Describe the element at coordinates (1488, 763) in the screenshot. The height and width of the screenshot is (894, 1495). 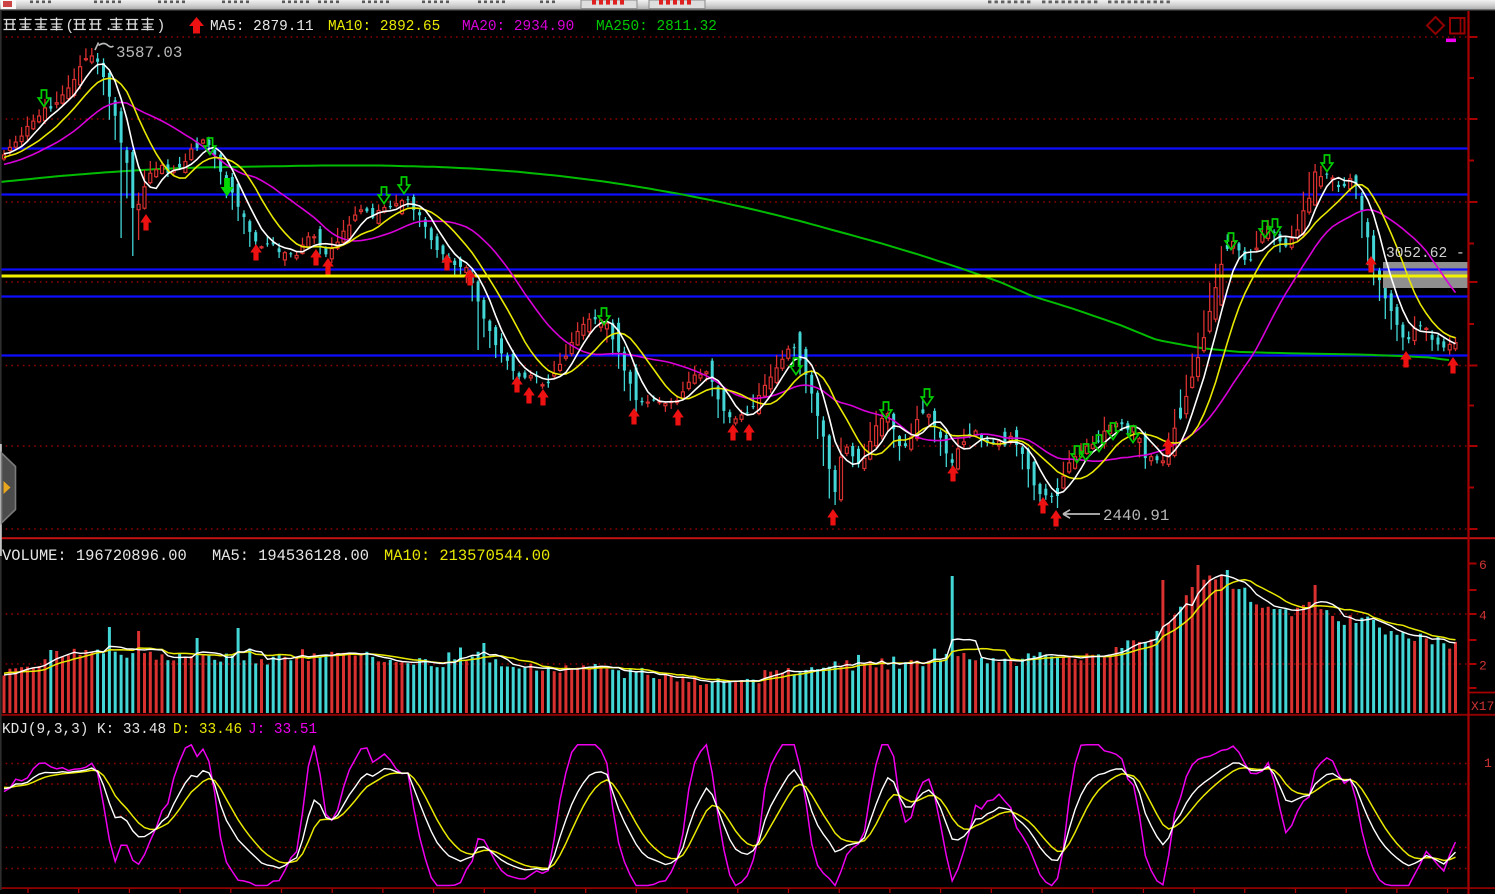
I see `svg-text: 1` at that location.